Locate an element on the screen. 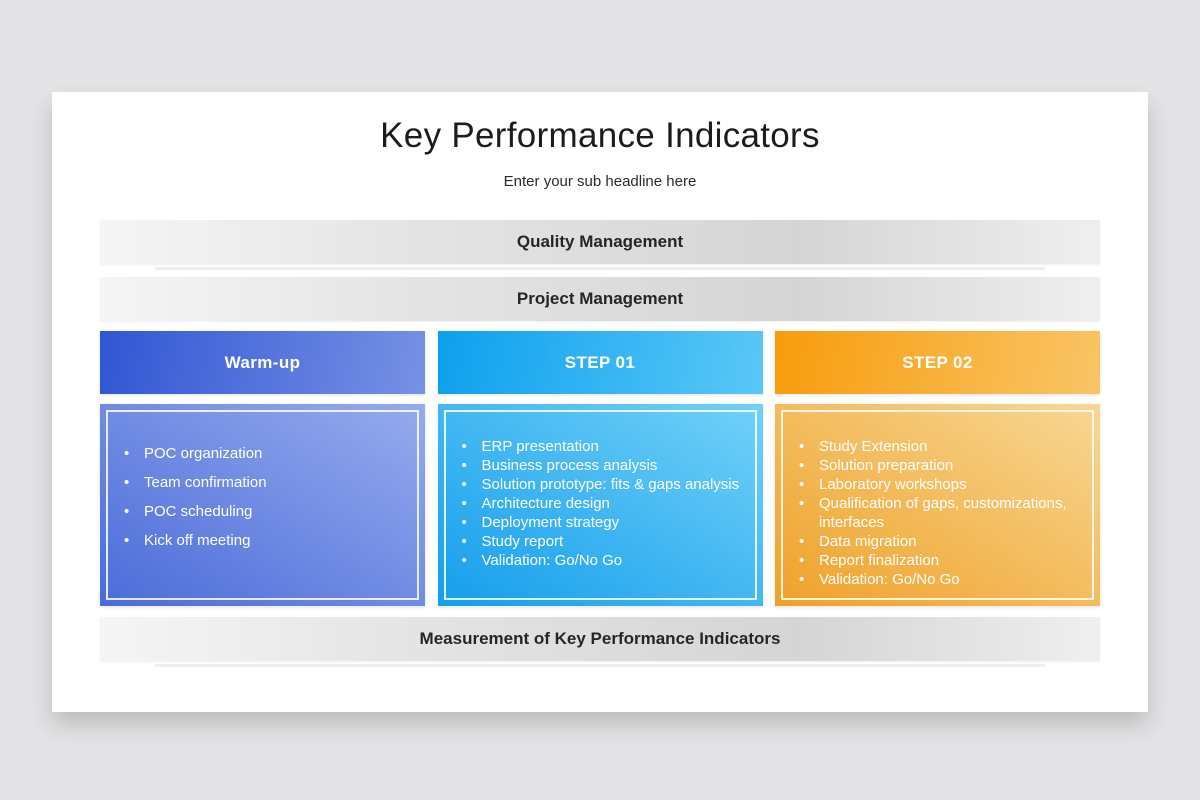 Image resolution: width=1200 pixels, height=800 pixels. column-header-warmup-label: Warm-up is located at coordinates (262, 362).